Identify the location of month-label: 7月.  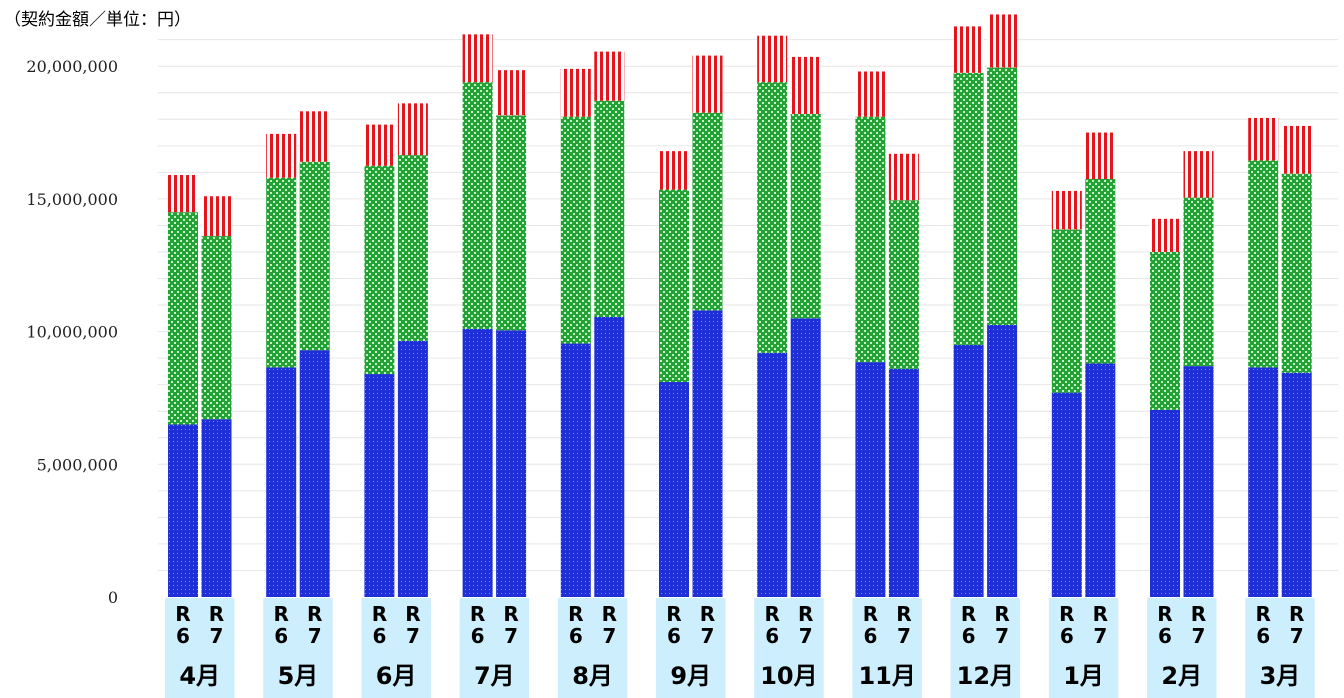
(494, 676).